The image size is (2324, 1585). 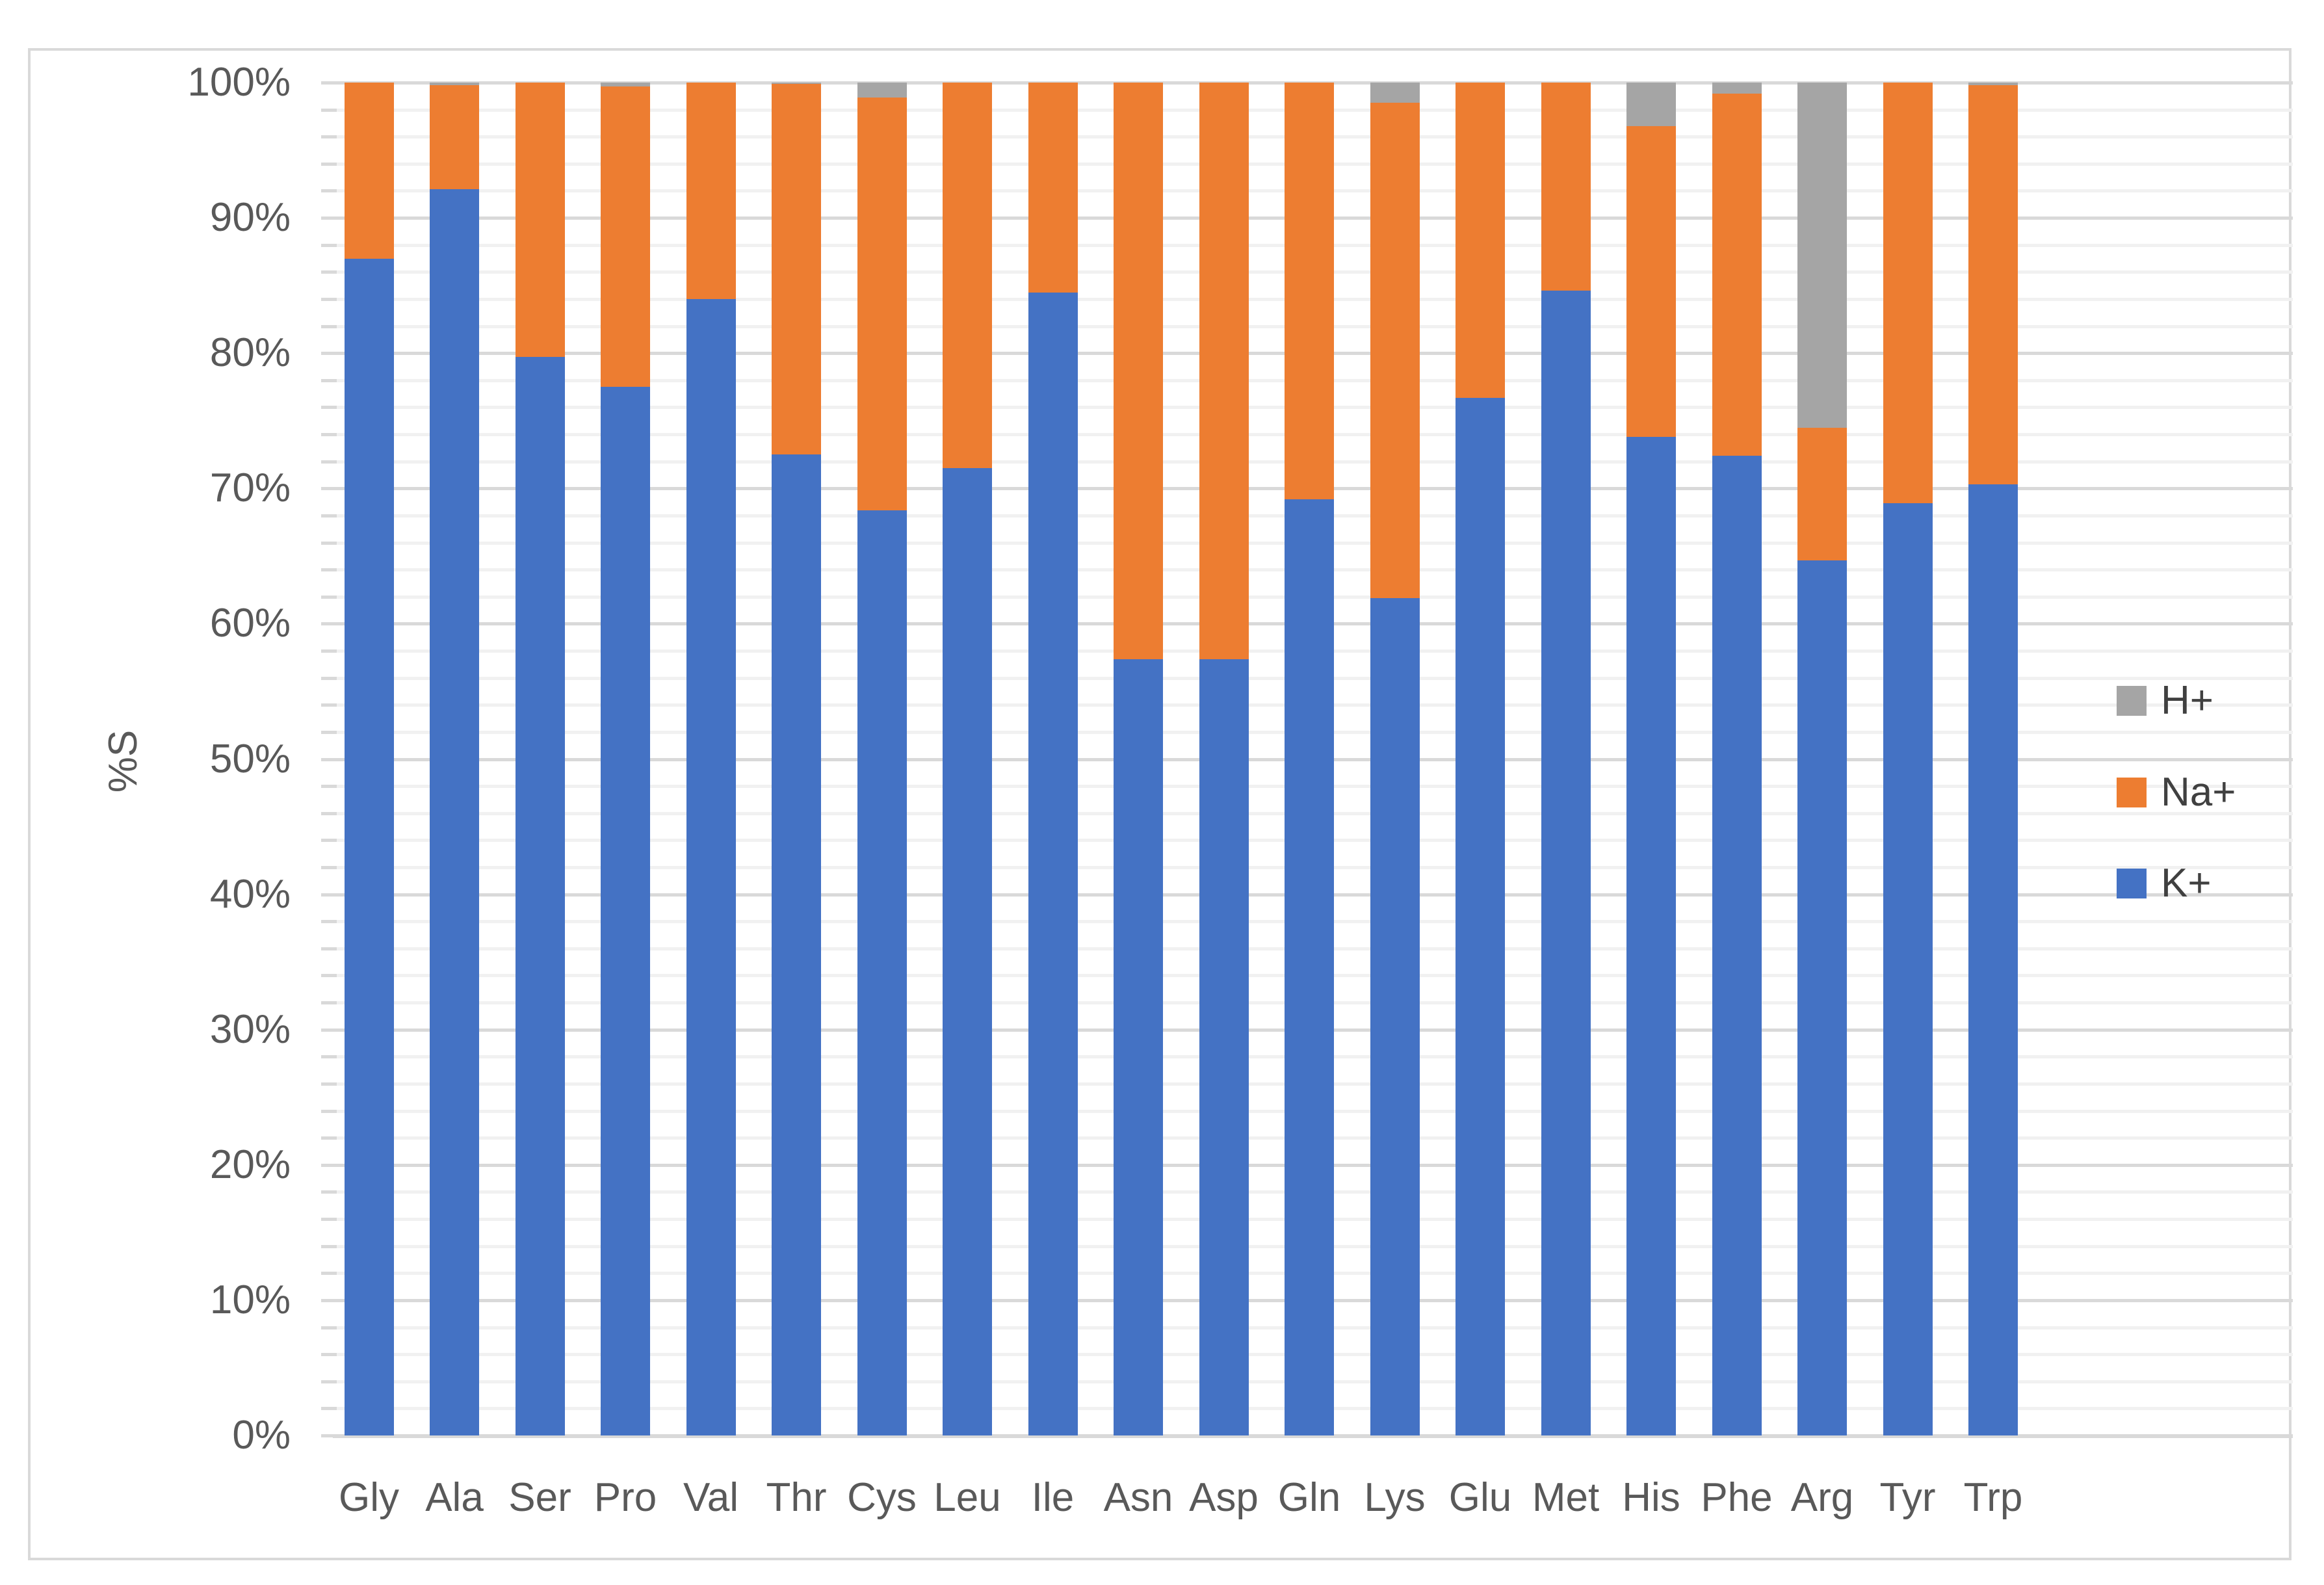 I want to click on x-axis-label-Pro: Pro, so click(x=625, y=1497).